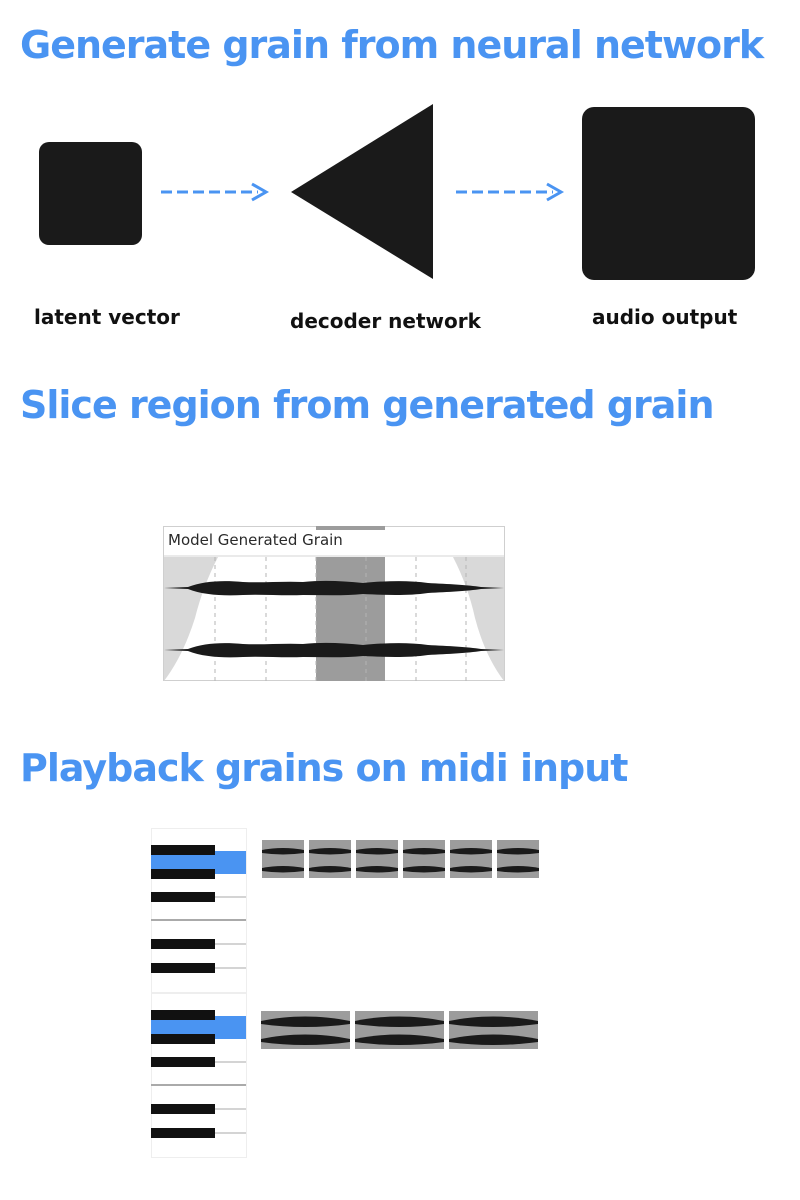 This screenshot has width=800, height=1200. I want to click on decoder-network-triangle, so click(362, 191).